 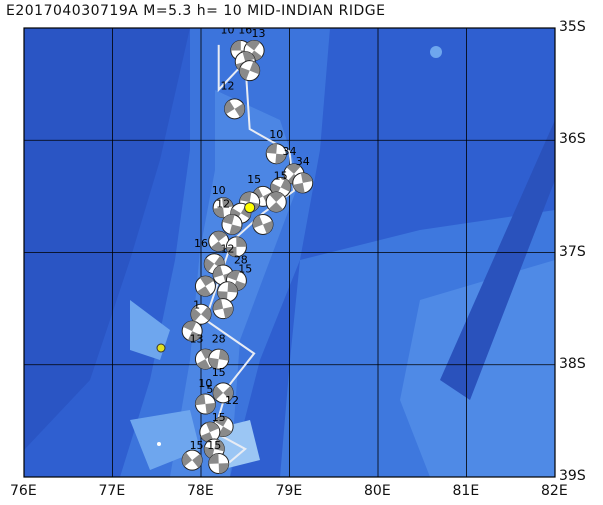 I want to click on seamount-small, so click(x=436, y=52).